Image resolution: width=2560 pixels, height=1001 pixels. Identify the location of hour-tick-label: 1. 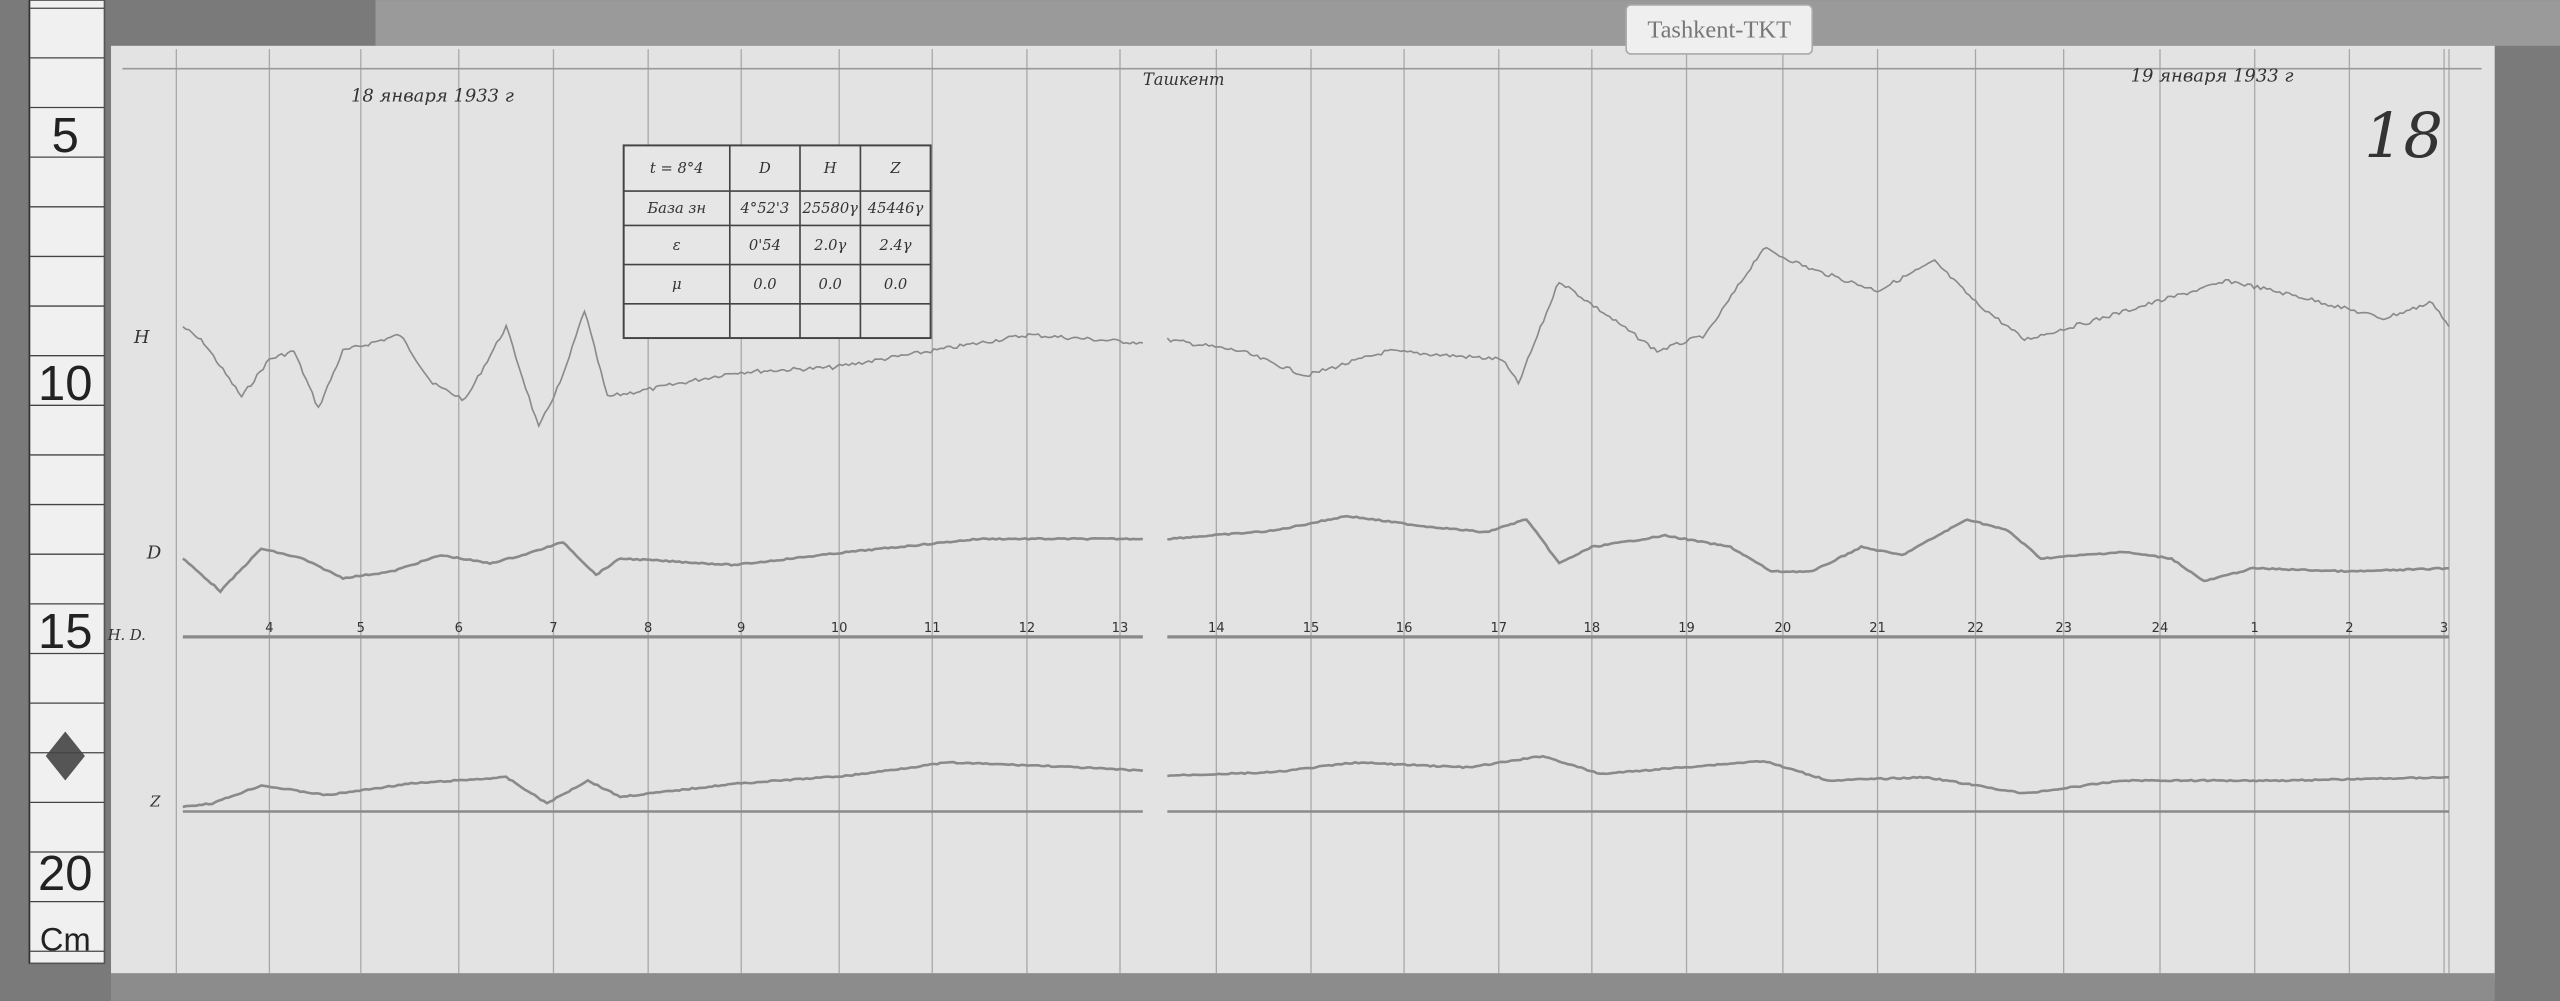
(2255, 628).